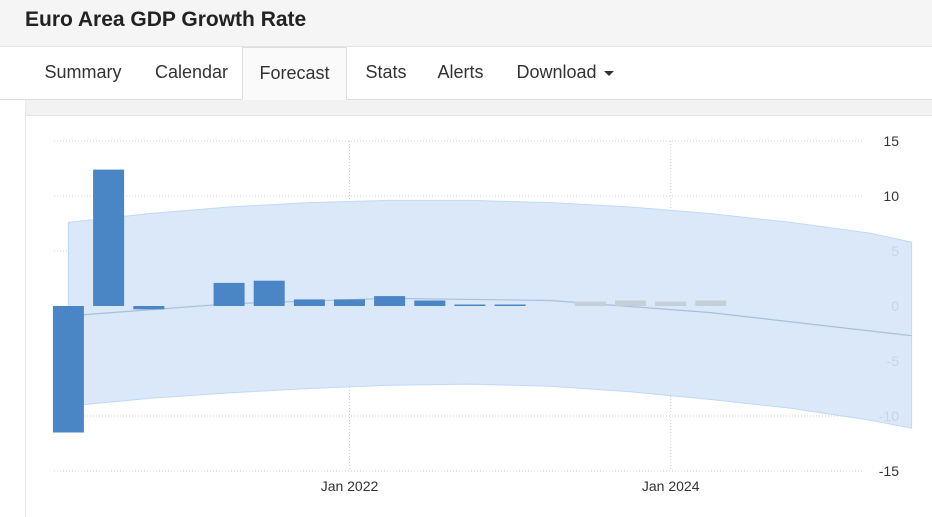 The image size is (932, 517). I want to click on tab-download: Download, so click(565, 73).